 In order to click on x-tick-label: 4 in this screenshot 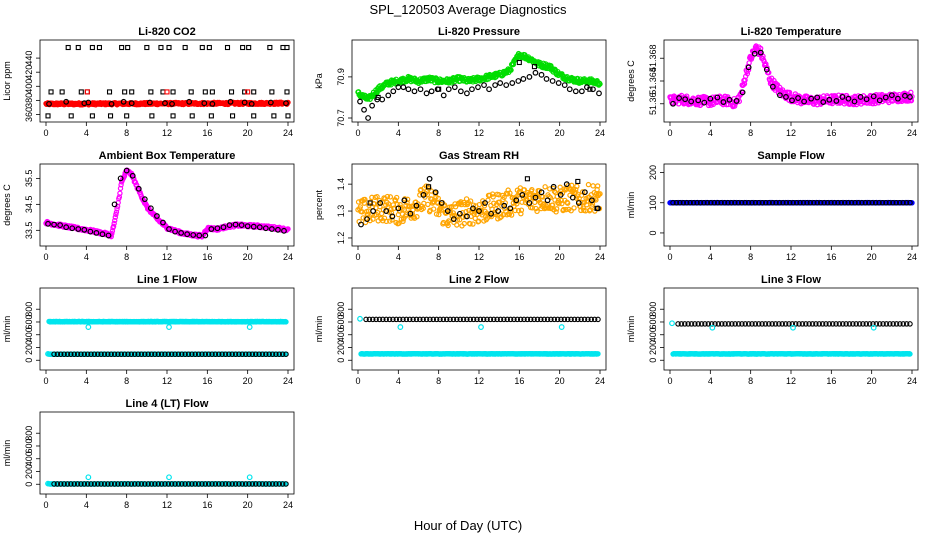, I will do `click(86, 257)`.